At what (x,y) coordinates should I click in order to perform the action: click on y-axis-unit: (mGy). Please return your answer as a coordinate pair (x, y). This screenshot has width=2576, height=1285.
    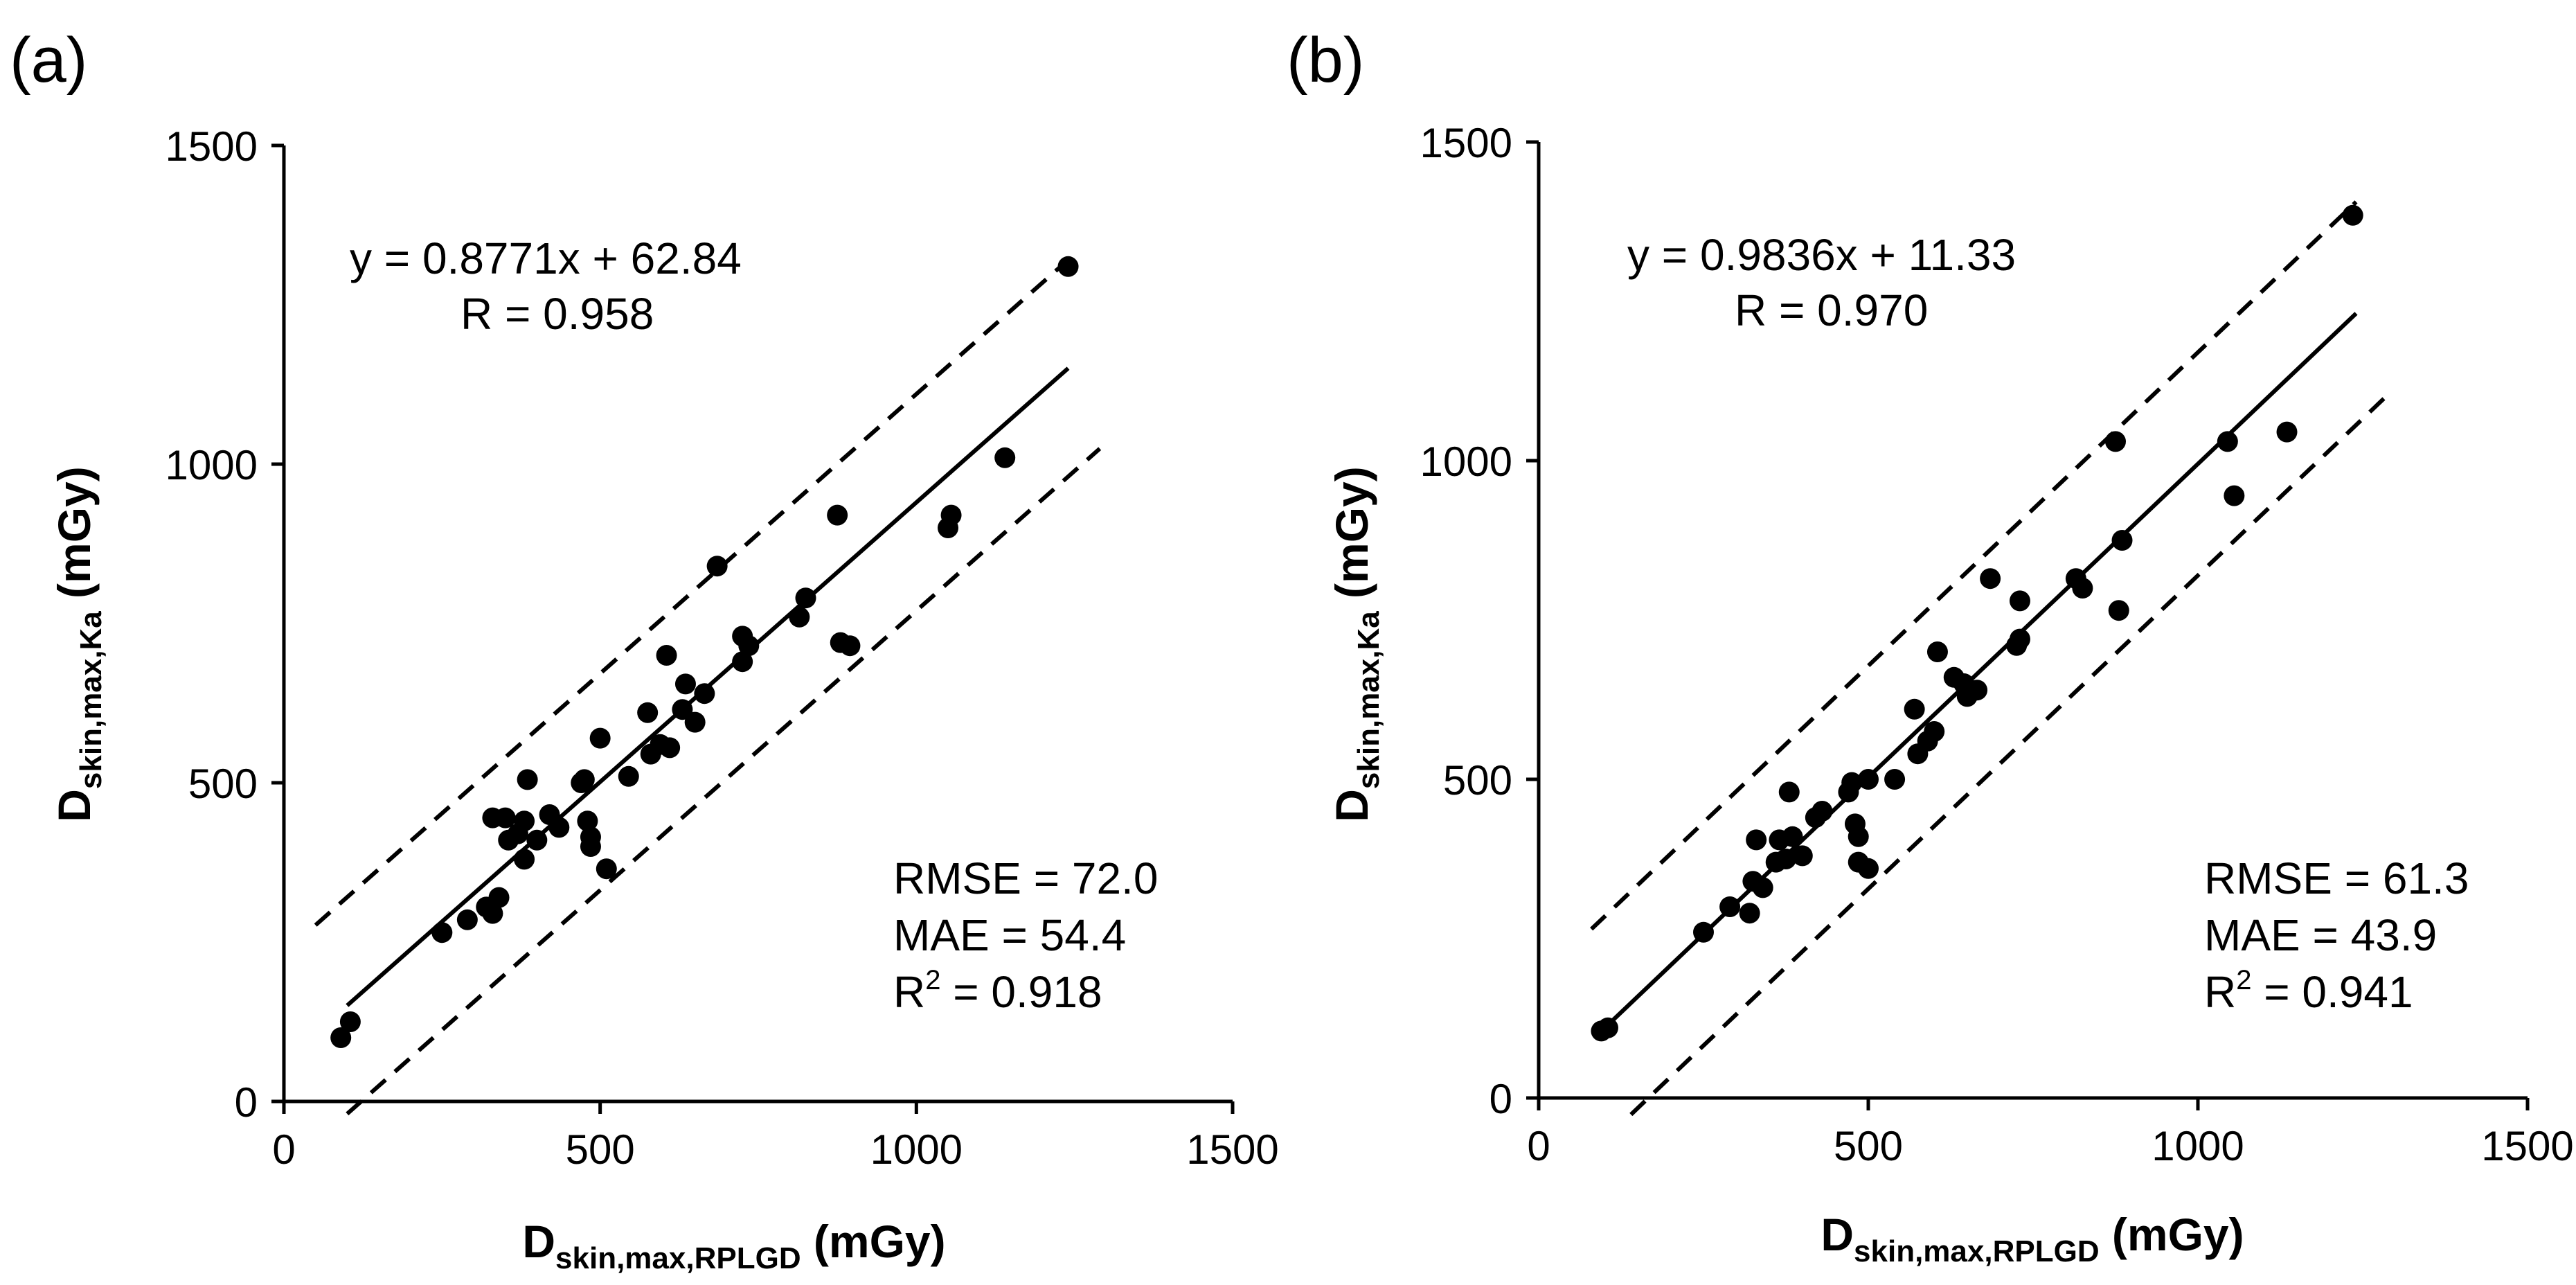
    Looking at the image, I should click on (1352, 538).